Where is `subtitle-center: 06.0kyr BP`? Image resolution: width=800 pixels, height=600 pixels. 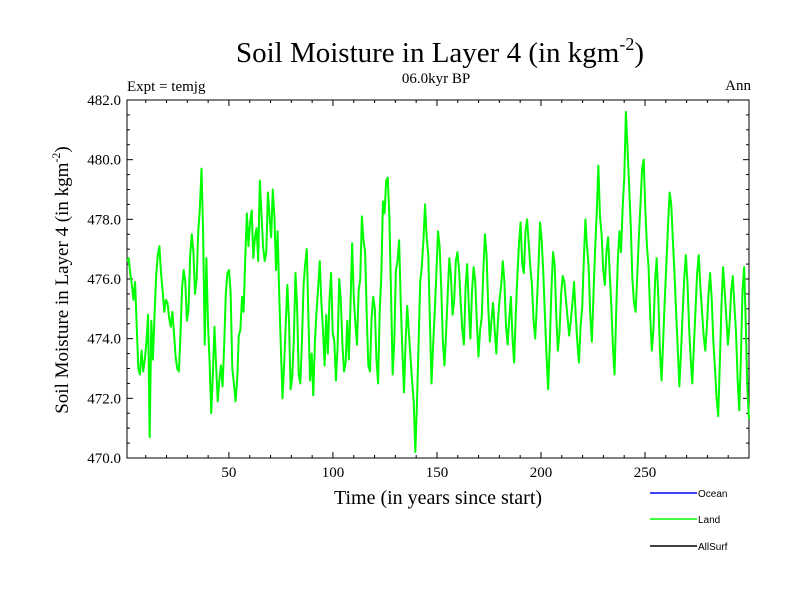 subtitle-center: 06.0kyr BP is located at coordinates (436, 79).